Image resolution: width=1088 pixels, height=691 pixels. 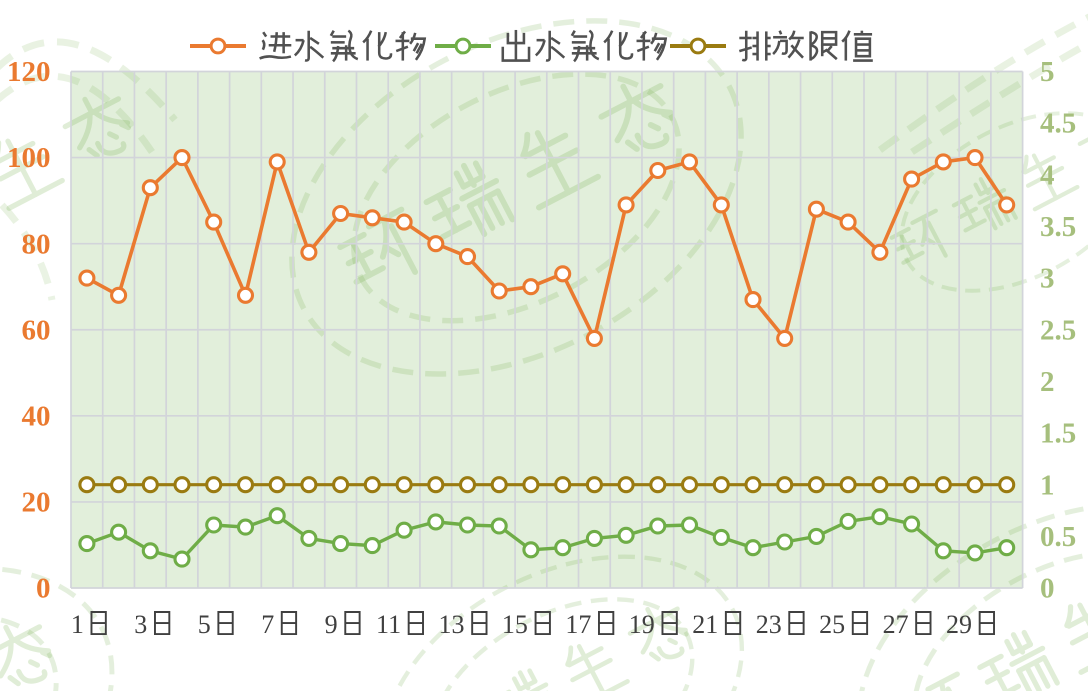 What do you see at coordinates (769, 624) in the screenshot?
I see `svg-text: 23` at bounding box center [769, 624].